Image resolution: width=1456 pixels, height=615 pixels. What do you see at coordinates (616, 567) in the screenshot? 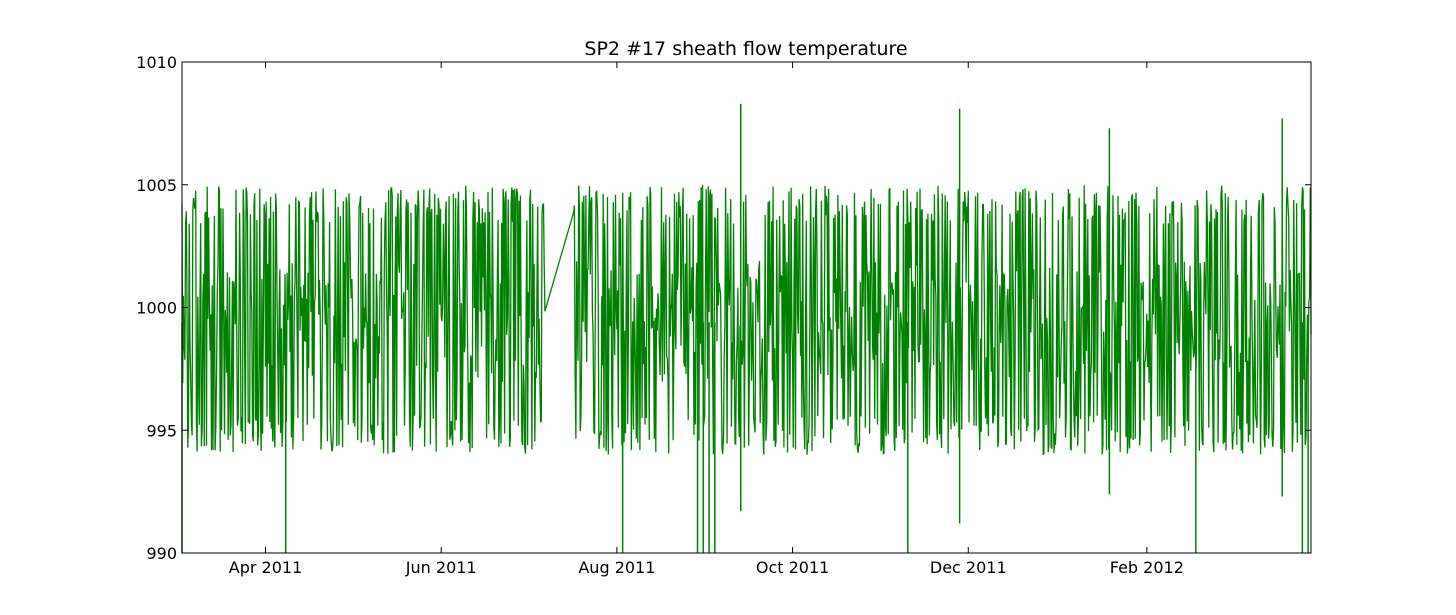
I see `x-tick-label: Aug 2011` at bounding box center [616, 567].